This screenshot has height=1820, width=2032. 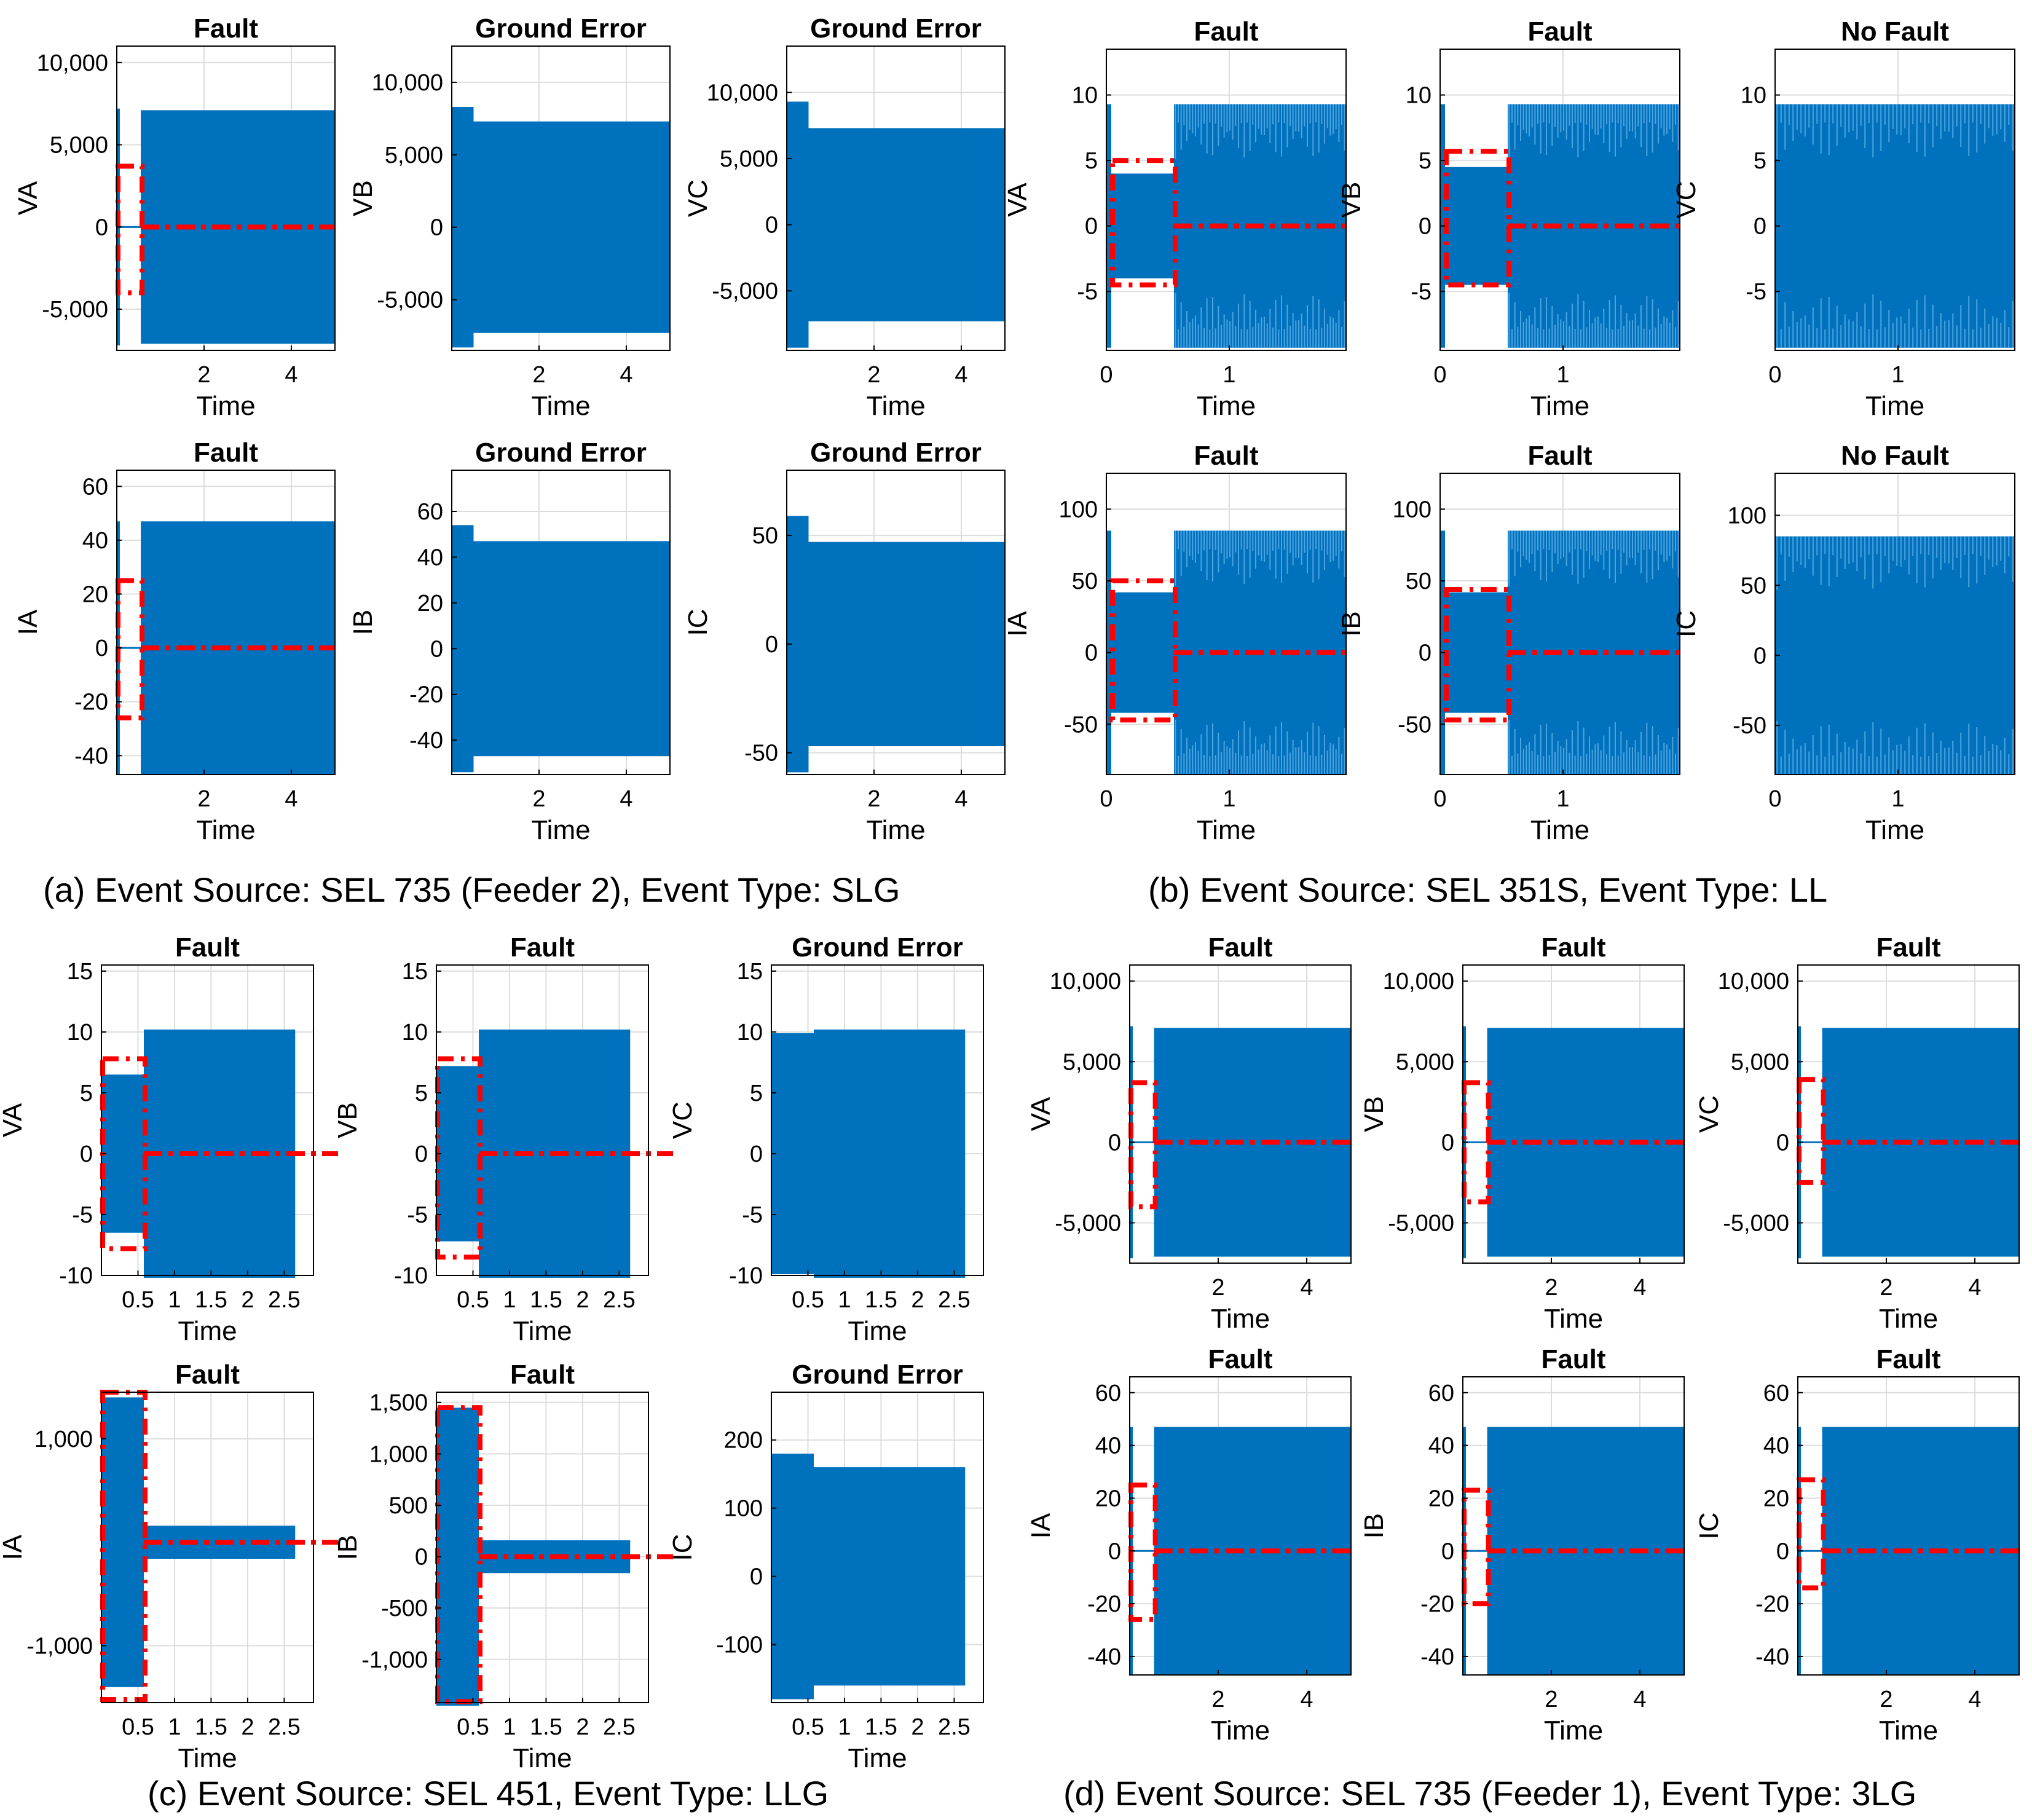 I want to click on y-axis-label: IA, so click(x=1041, y=1525).